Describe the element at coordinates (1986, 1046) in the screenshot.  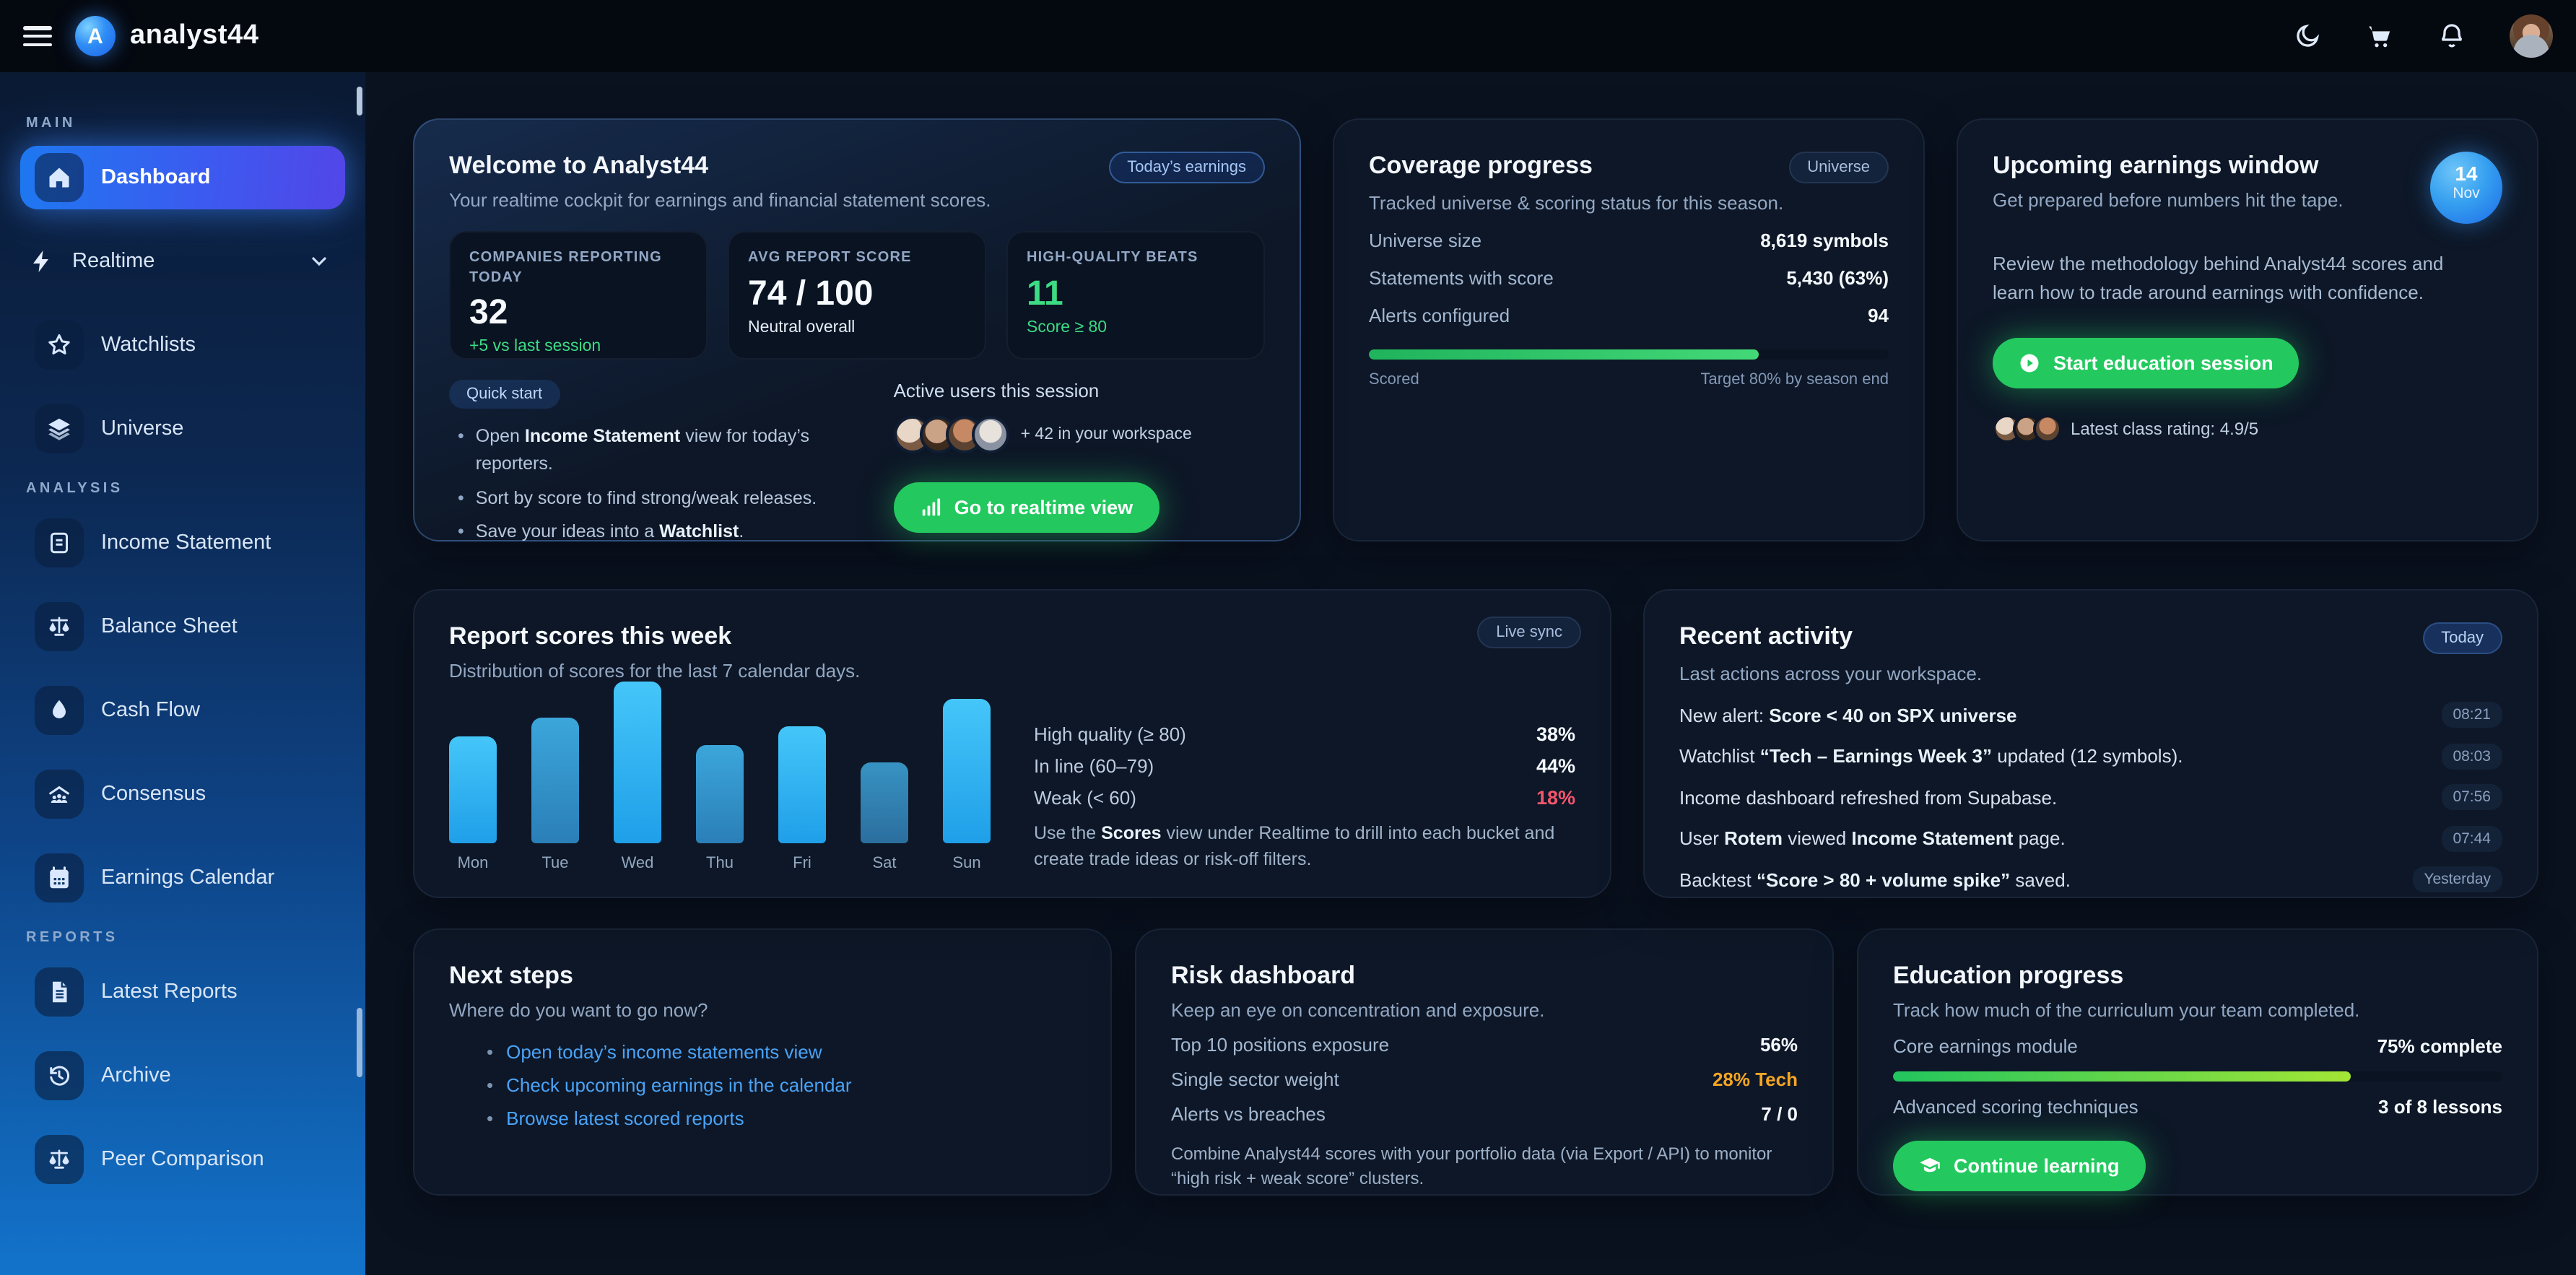
I see `core-module-label: Core earnings module` at that location.